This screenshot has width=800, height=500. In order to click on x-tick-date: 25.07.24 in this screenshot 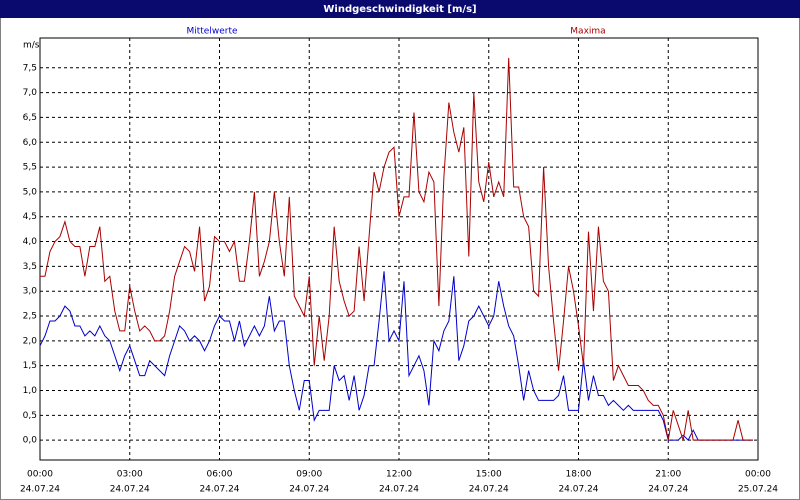, I will do `click(758, 490)`.